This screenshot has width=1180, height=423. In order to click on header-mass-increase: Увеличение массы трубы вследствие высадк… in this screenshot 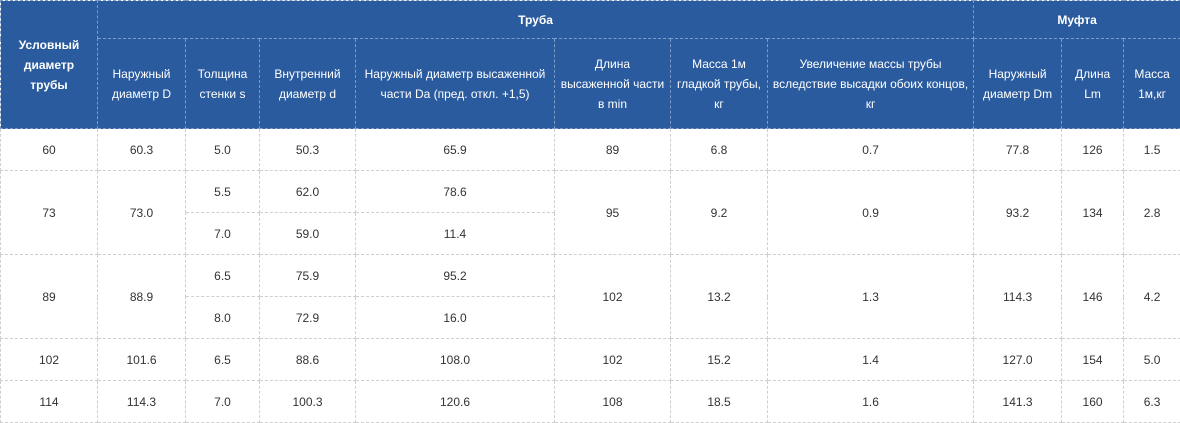, I will do `click(871, 84)`.